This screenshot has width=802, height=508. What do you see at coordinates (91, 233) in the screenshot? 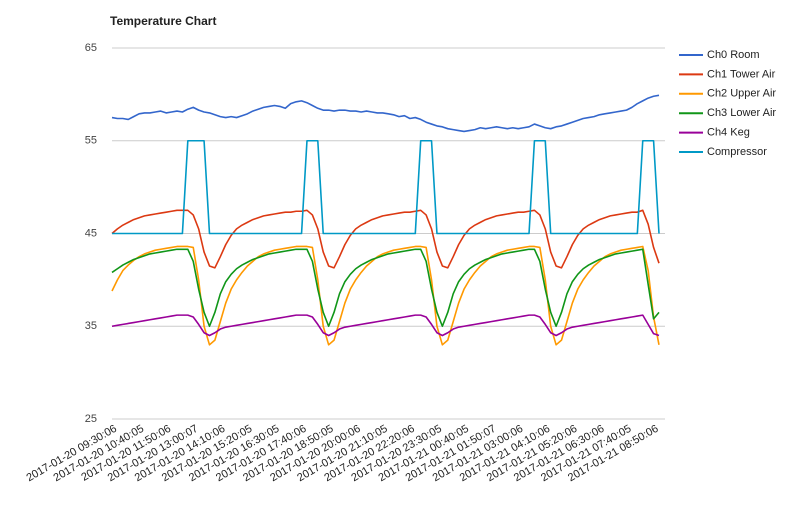
I see `y-tick-label: 45` at bounding box center [91, 233].